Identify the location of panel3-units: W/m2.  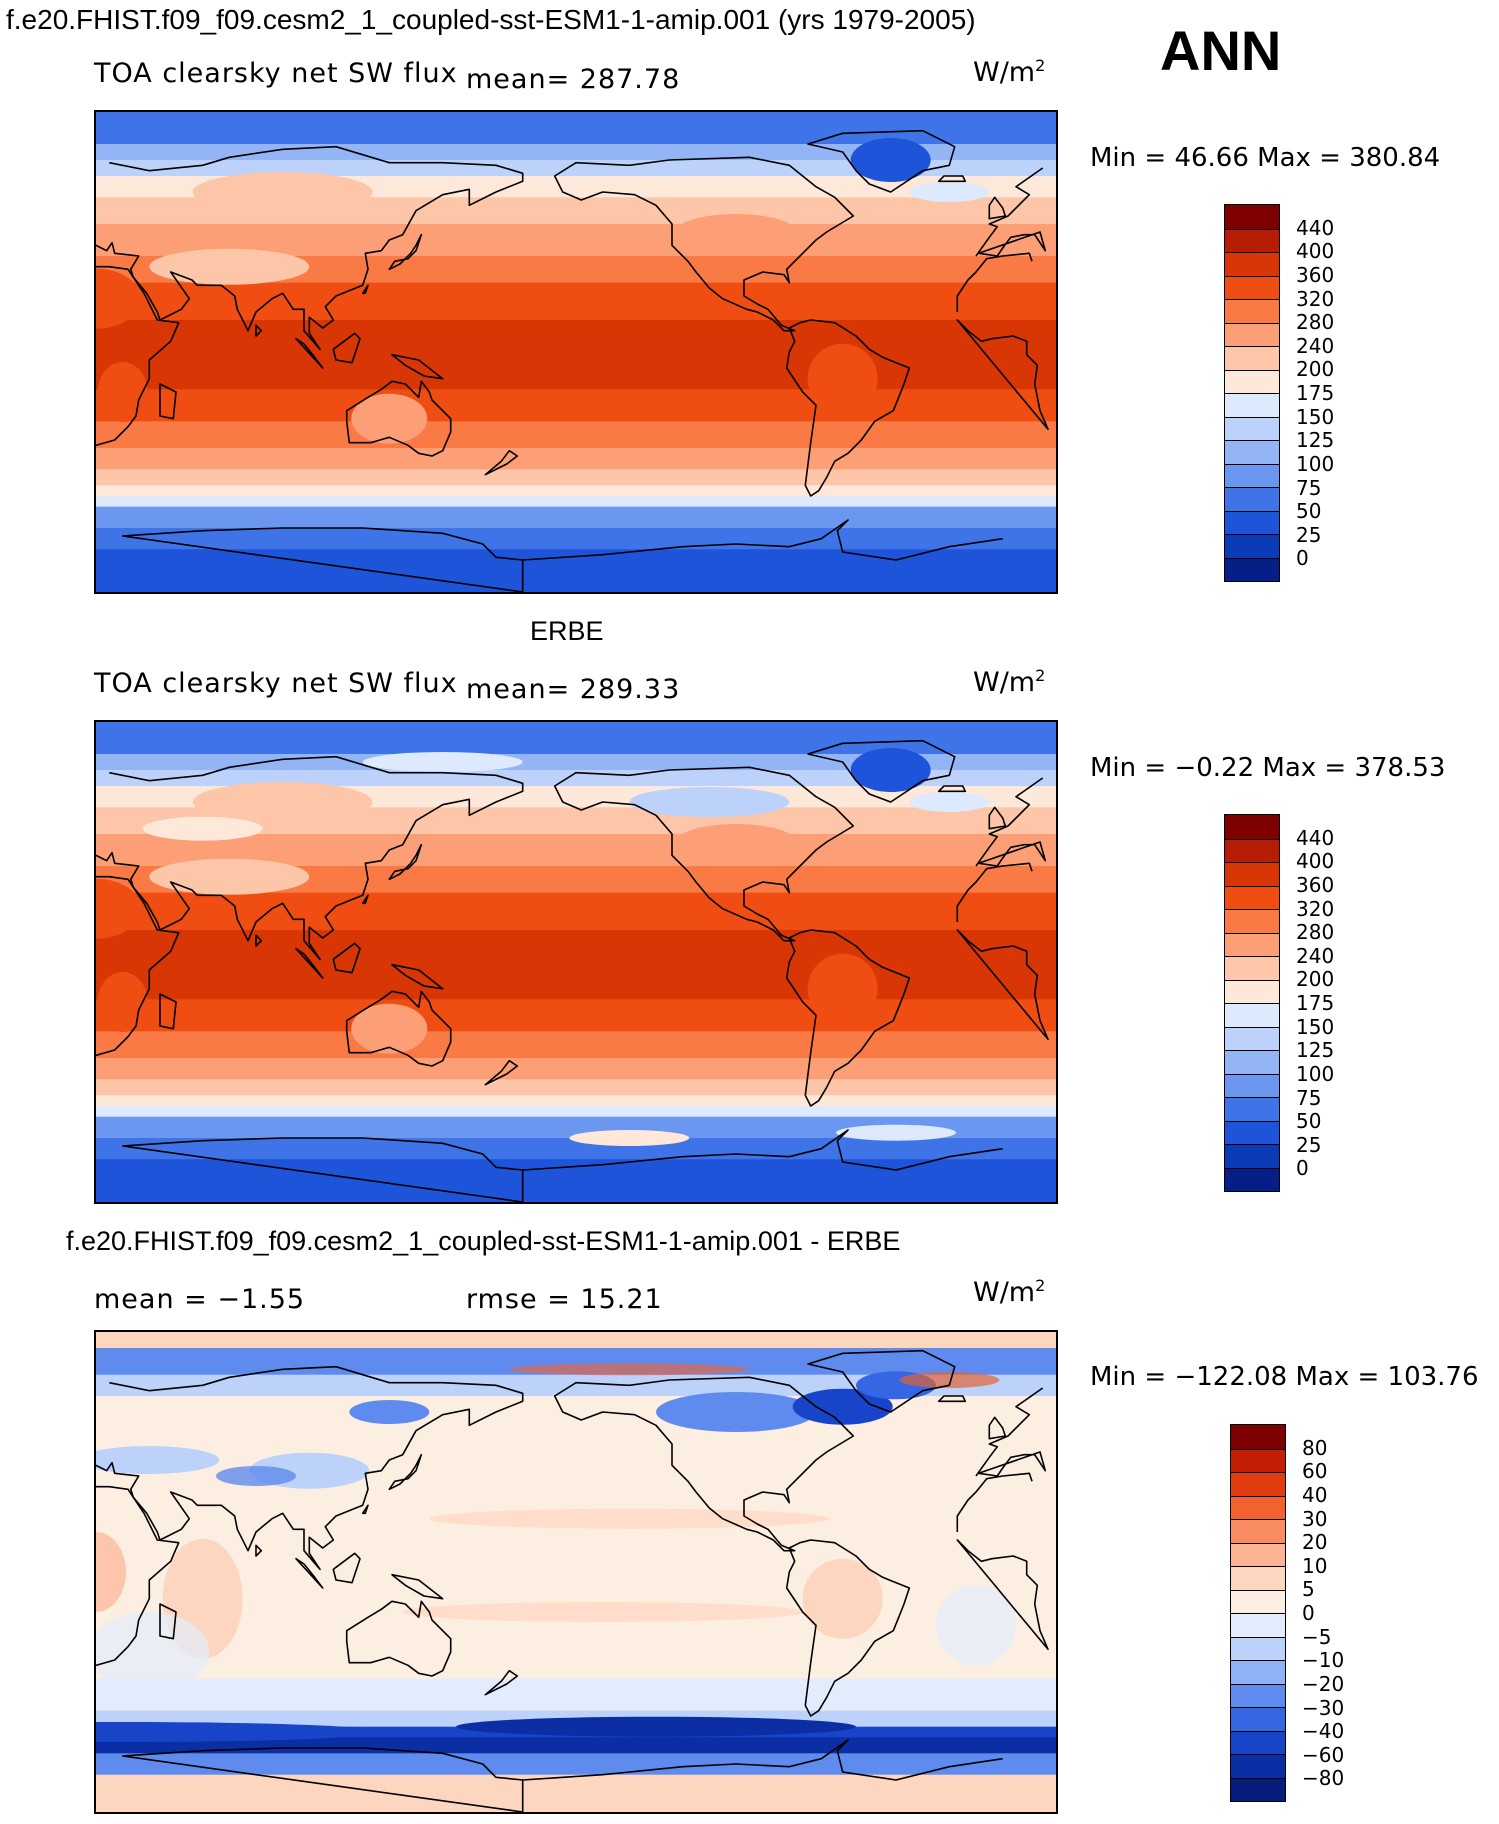
(1009, 1292).